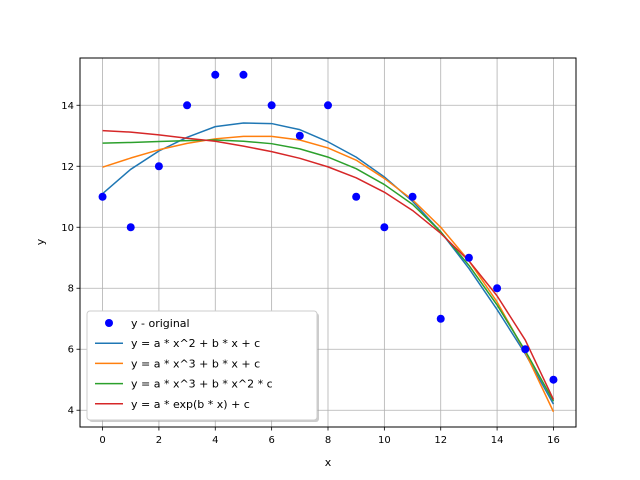  What do you see at coordinates (384, 440) in the screenshot?
I see `x-tick-label: 10` at bounding box center [384, 440].